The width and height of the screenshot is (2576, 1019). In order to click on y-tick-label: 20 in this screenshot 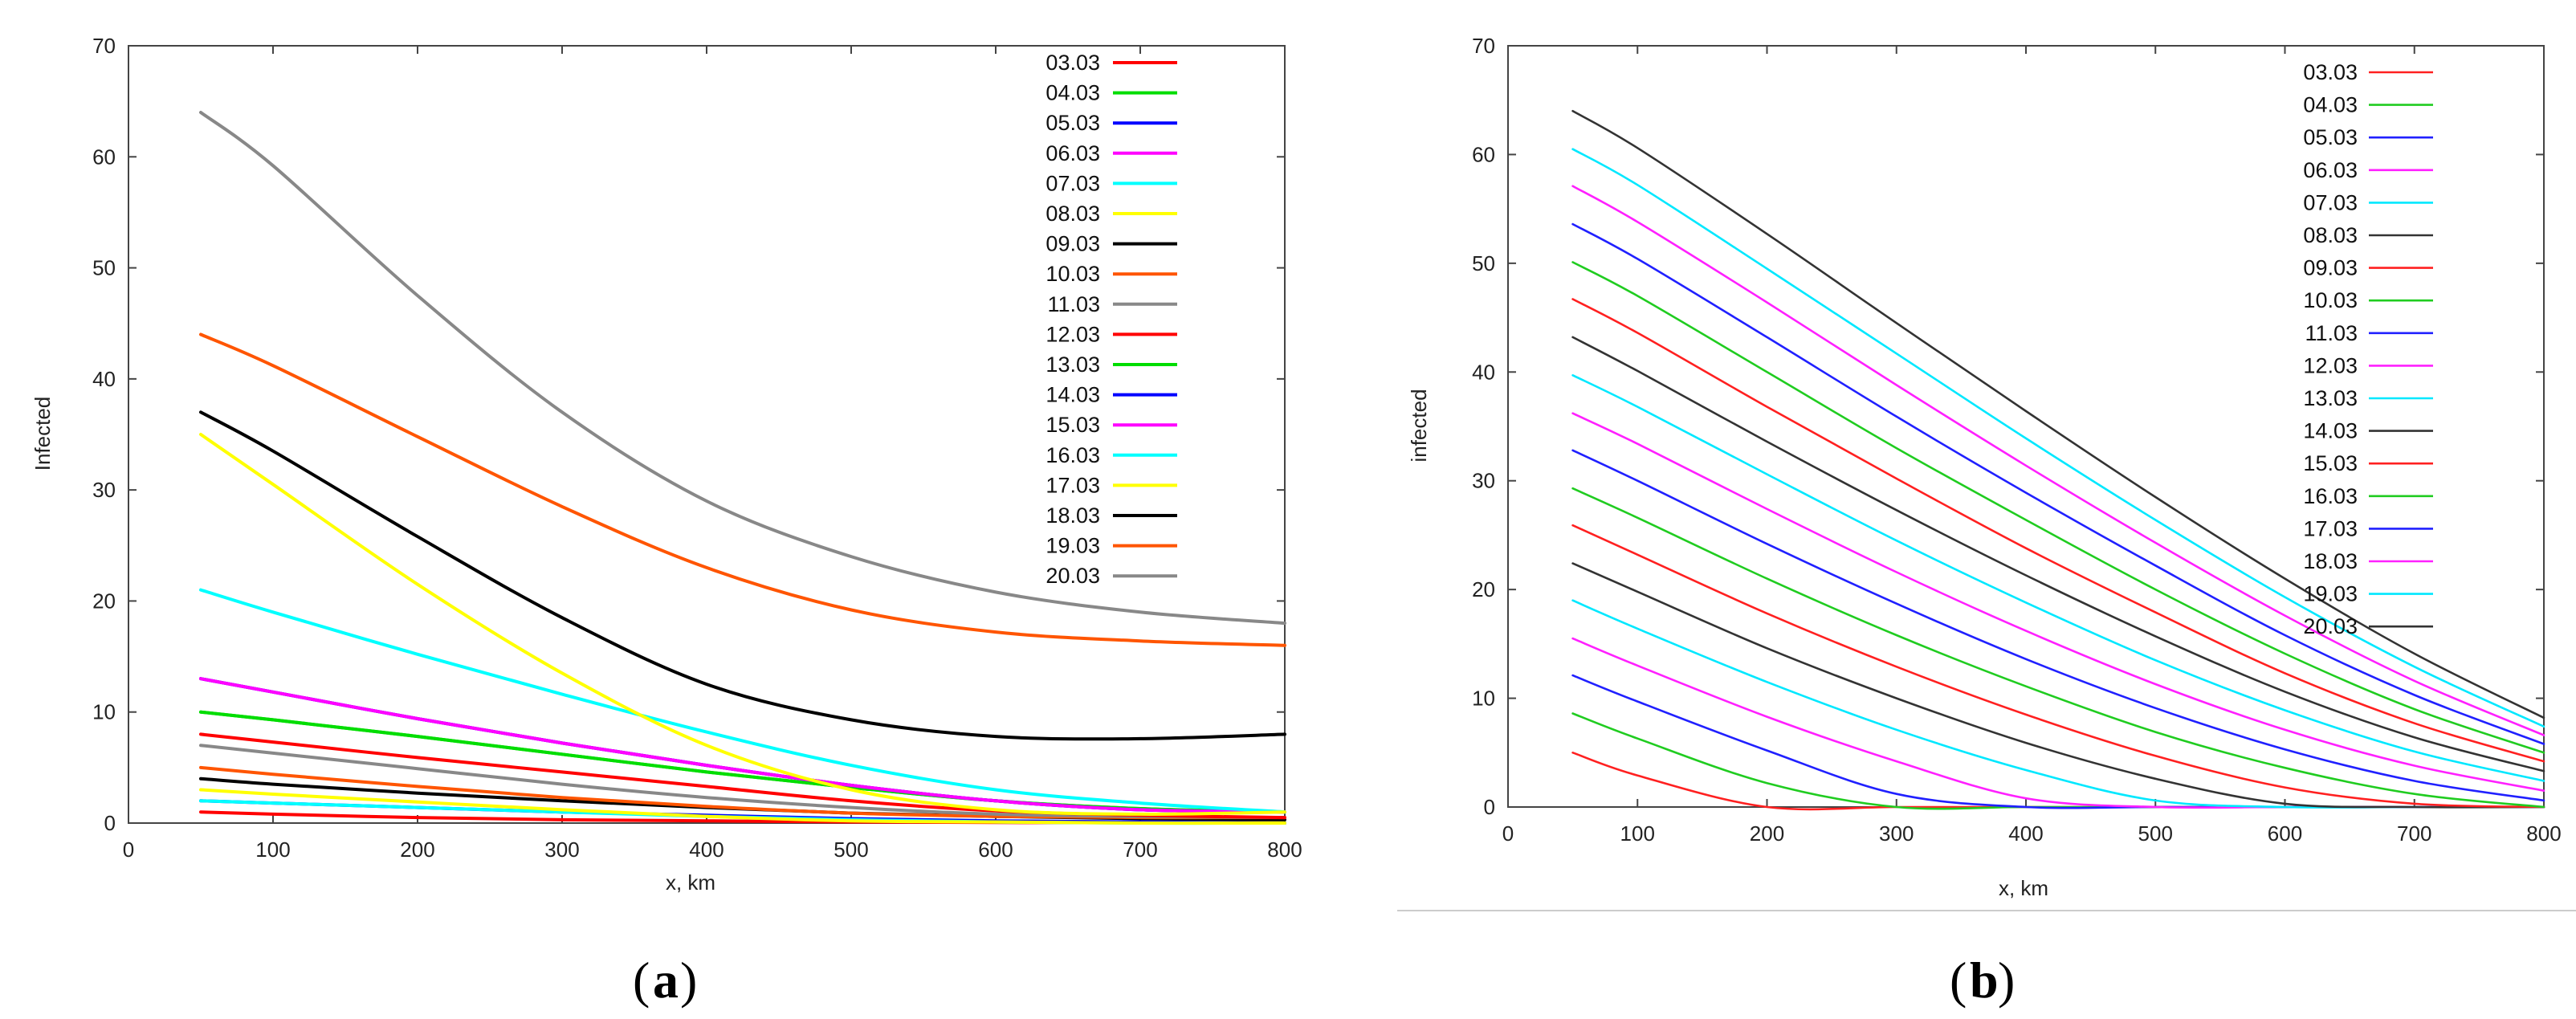, I will do `click(104, 601)`.